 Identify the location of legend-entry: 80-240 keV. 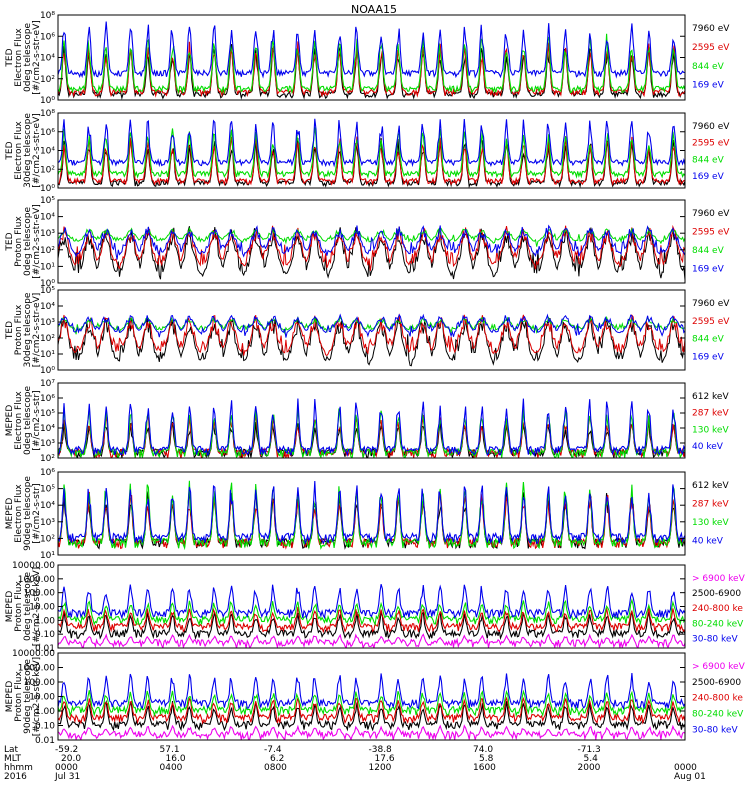
(718, 714).